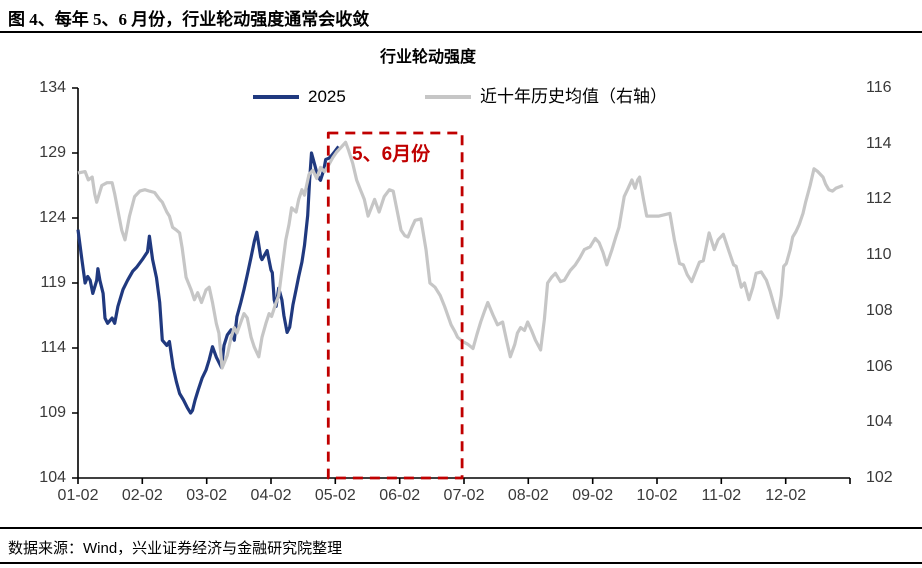 The height and width of the screenshot is (568, 922). Describe the element at coordinates (879, 366) in the screenshot. I see `right-axis-tick-label: 106` at that location.